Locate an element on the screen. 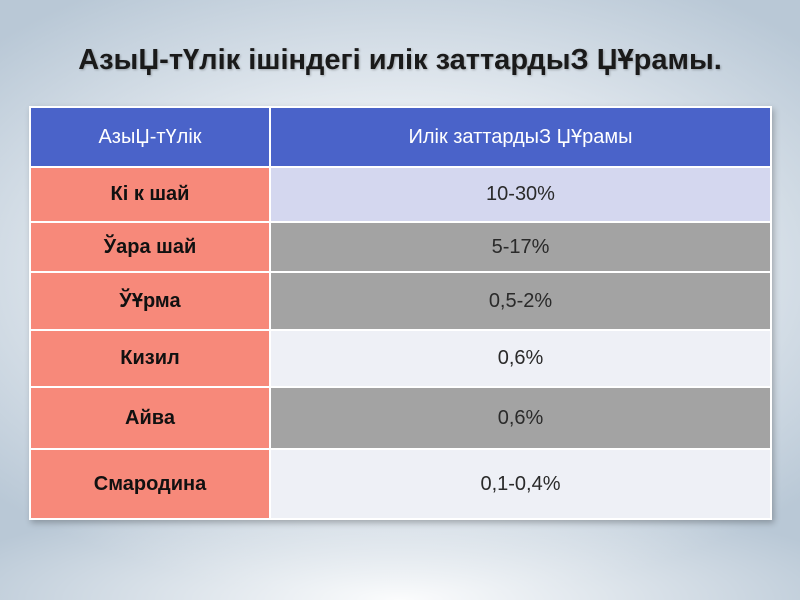  table-row: Смародина 0,1-0,4% is located at coordinates (400, 484).